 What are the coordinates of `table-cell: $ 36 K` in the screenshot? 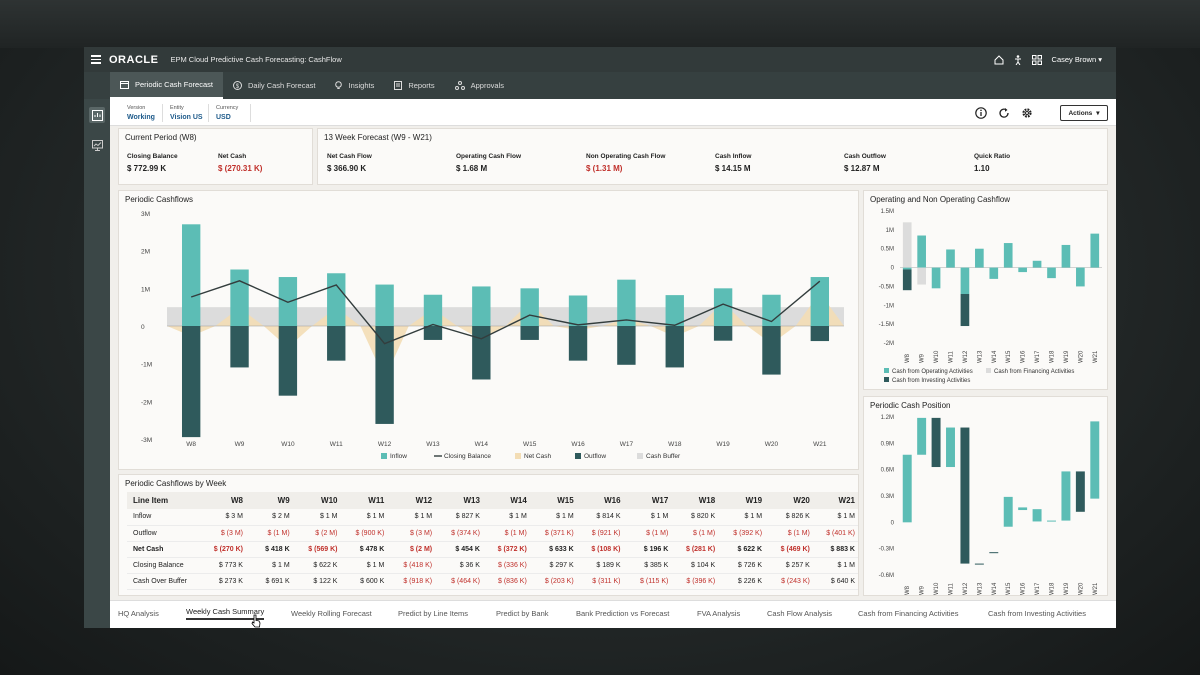 It's located at (459, 565).